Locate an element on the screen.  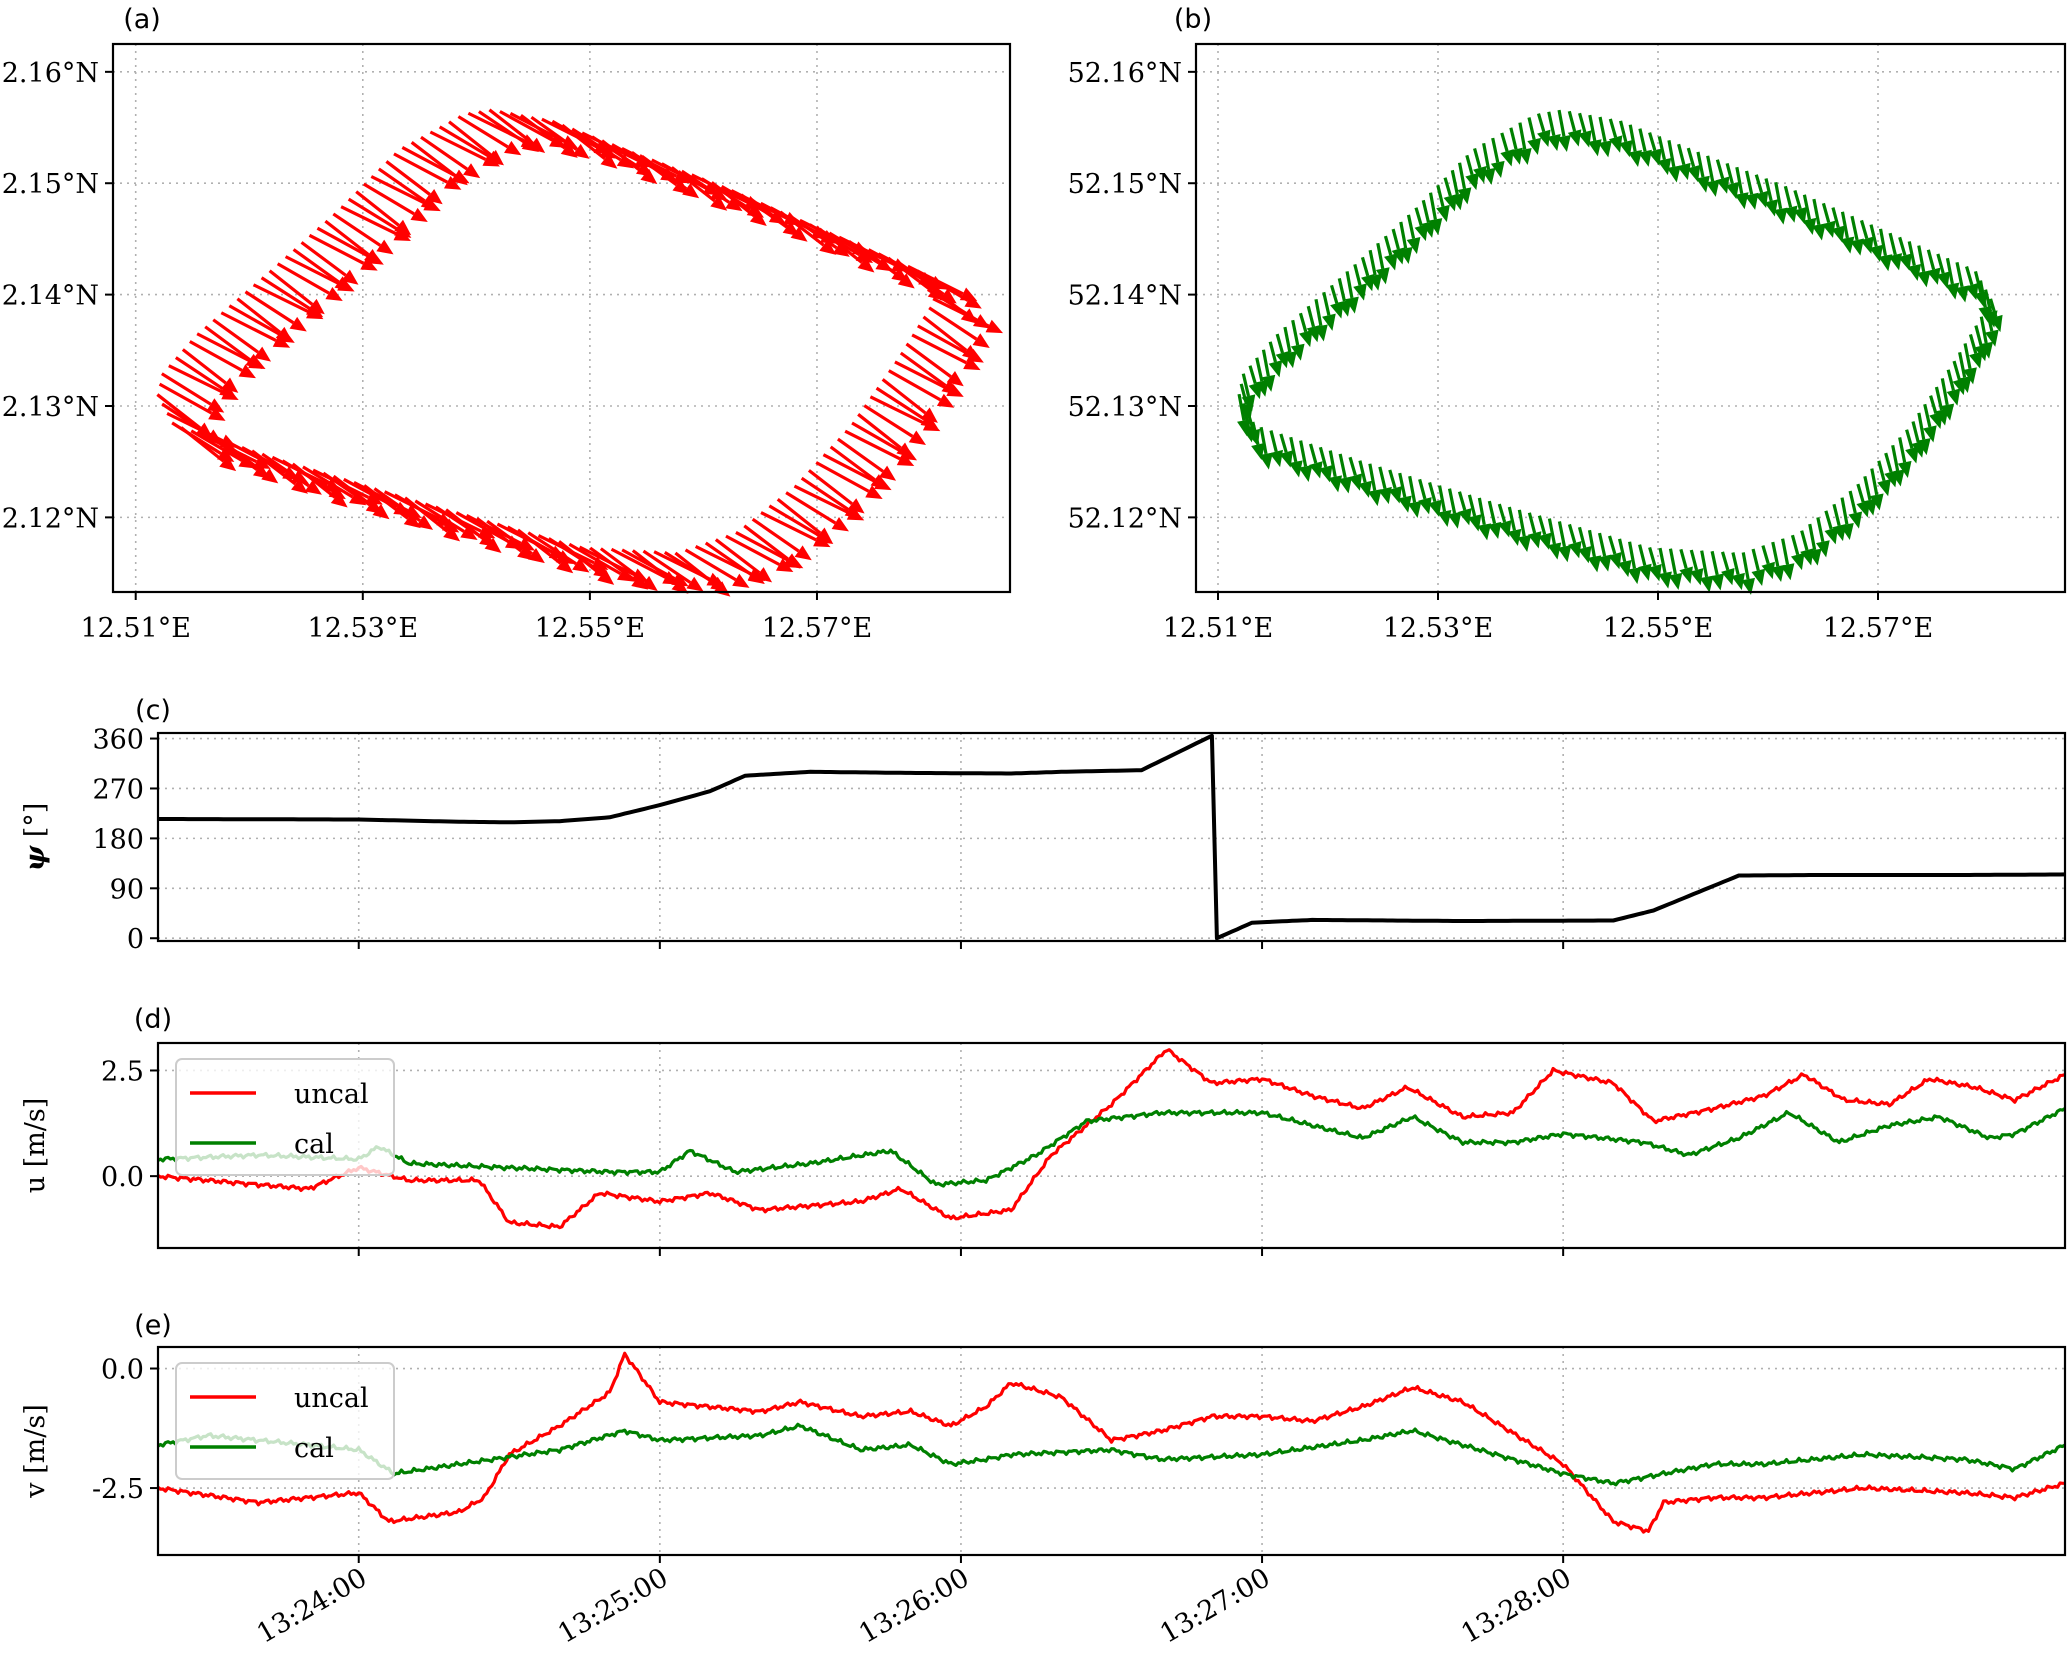
legend-label: uncal is located at coordinates (331, 1398).